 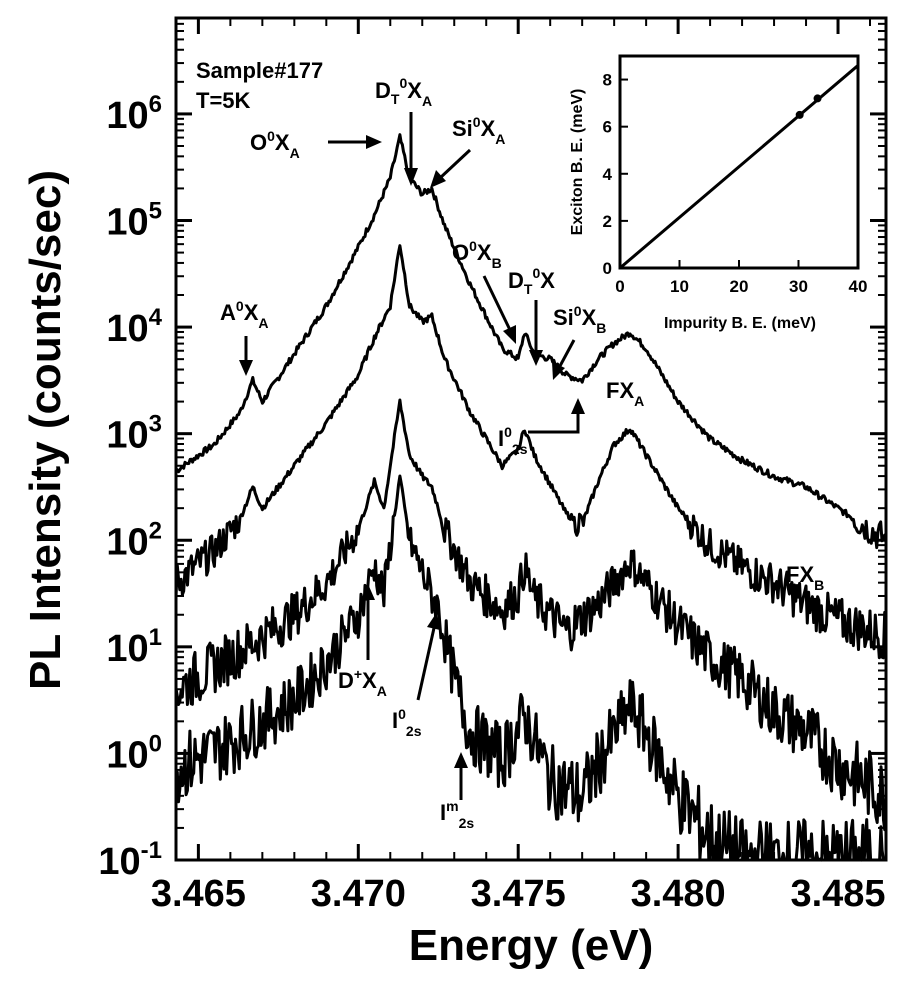 What do you see at coordinates (259, 70) in the screenshot?
I see `sample-label: Sample#177` at bounding box center [259, 70].